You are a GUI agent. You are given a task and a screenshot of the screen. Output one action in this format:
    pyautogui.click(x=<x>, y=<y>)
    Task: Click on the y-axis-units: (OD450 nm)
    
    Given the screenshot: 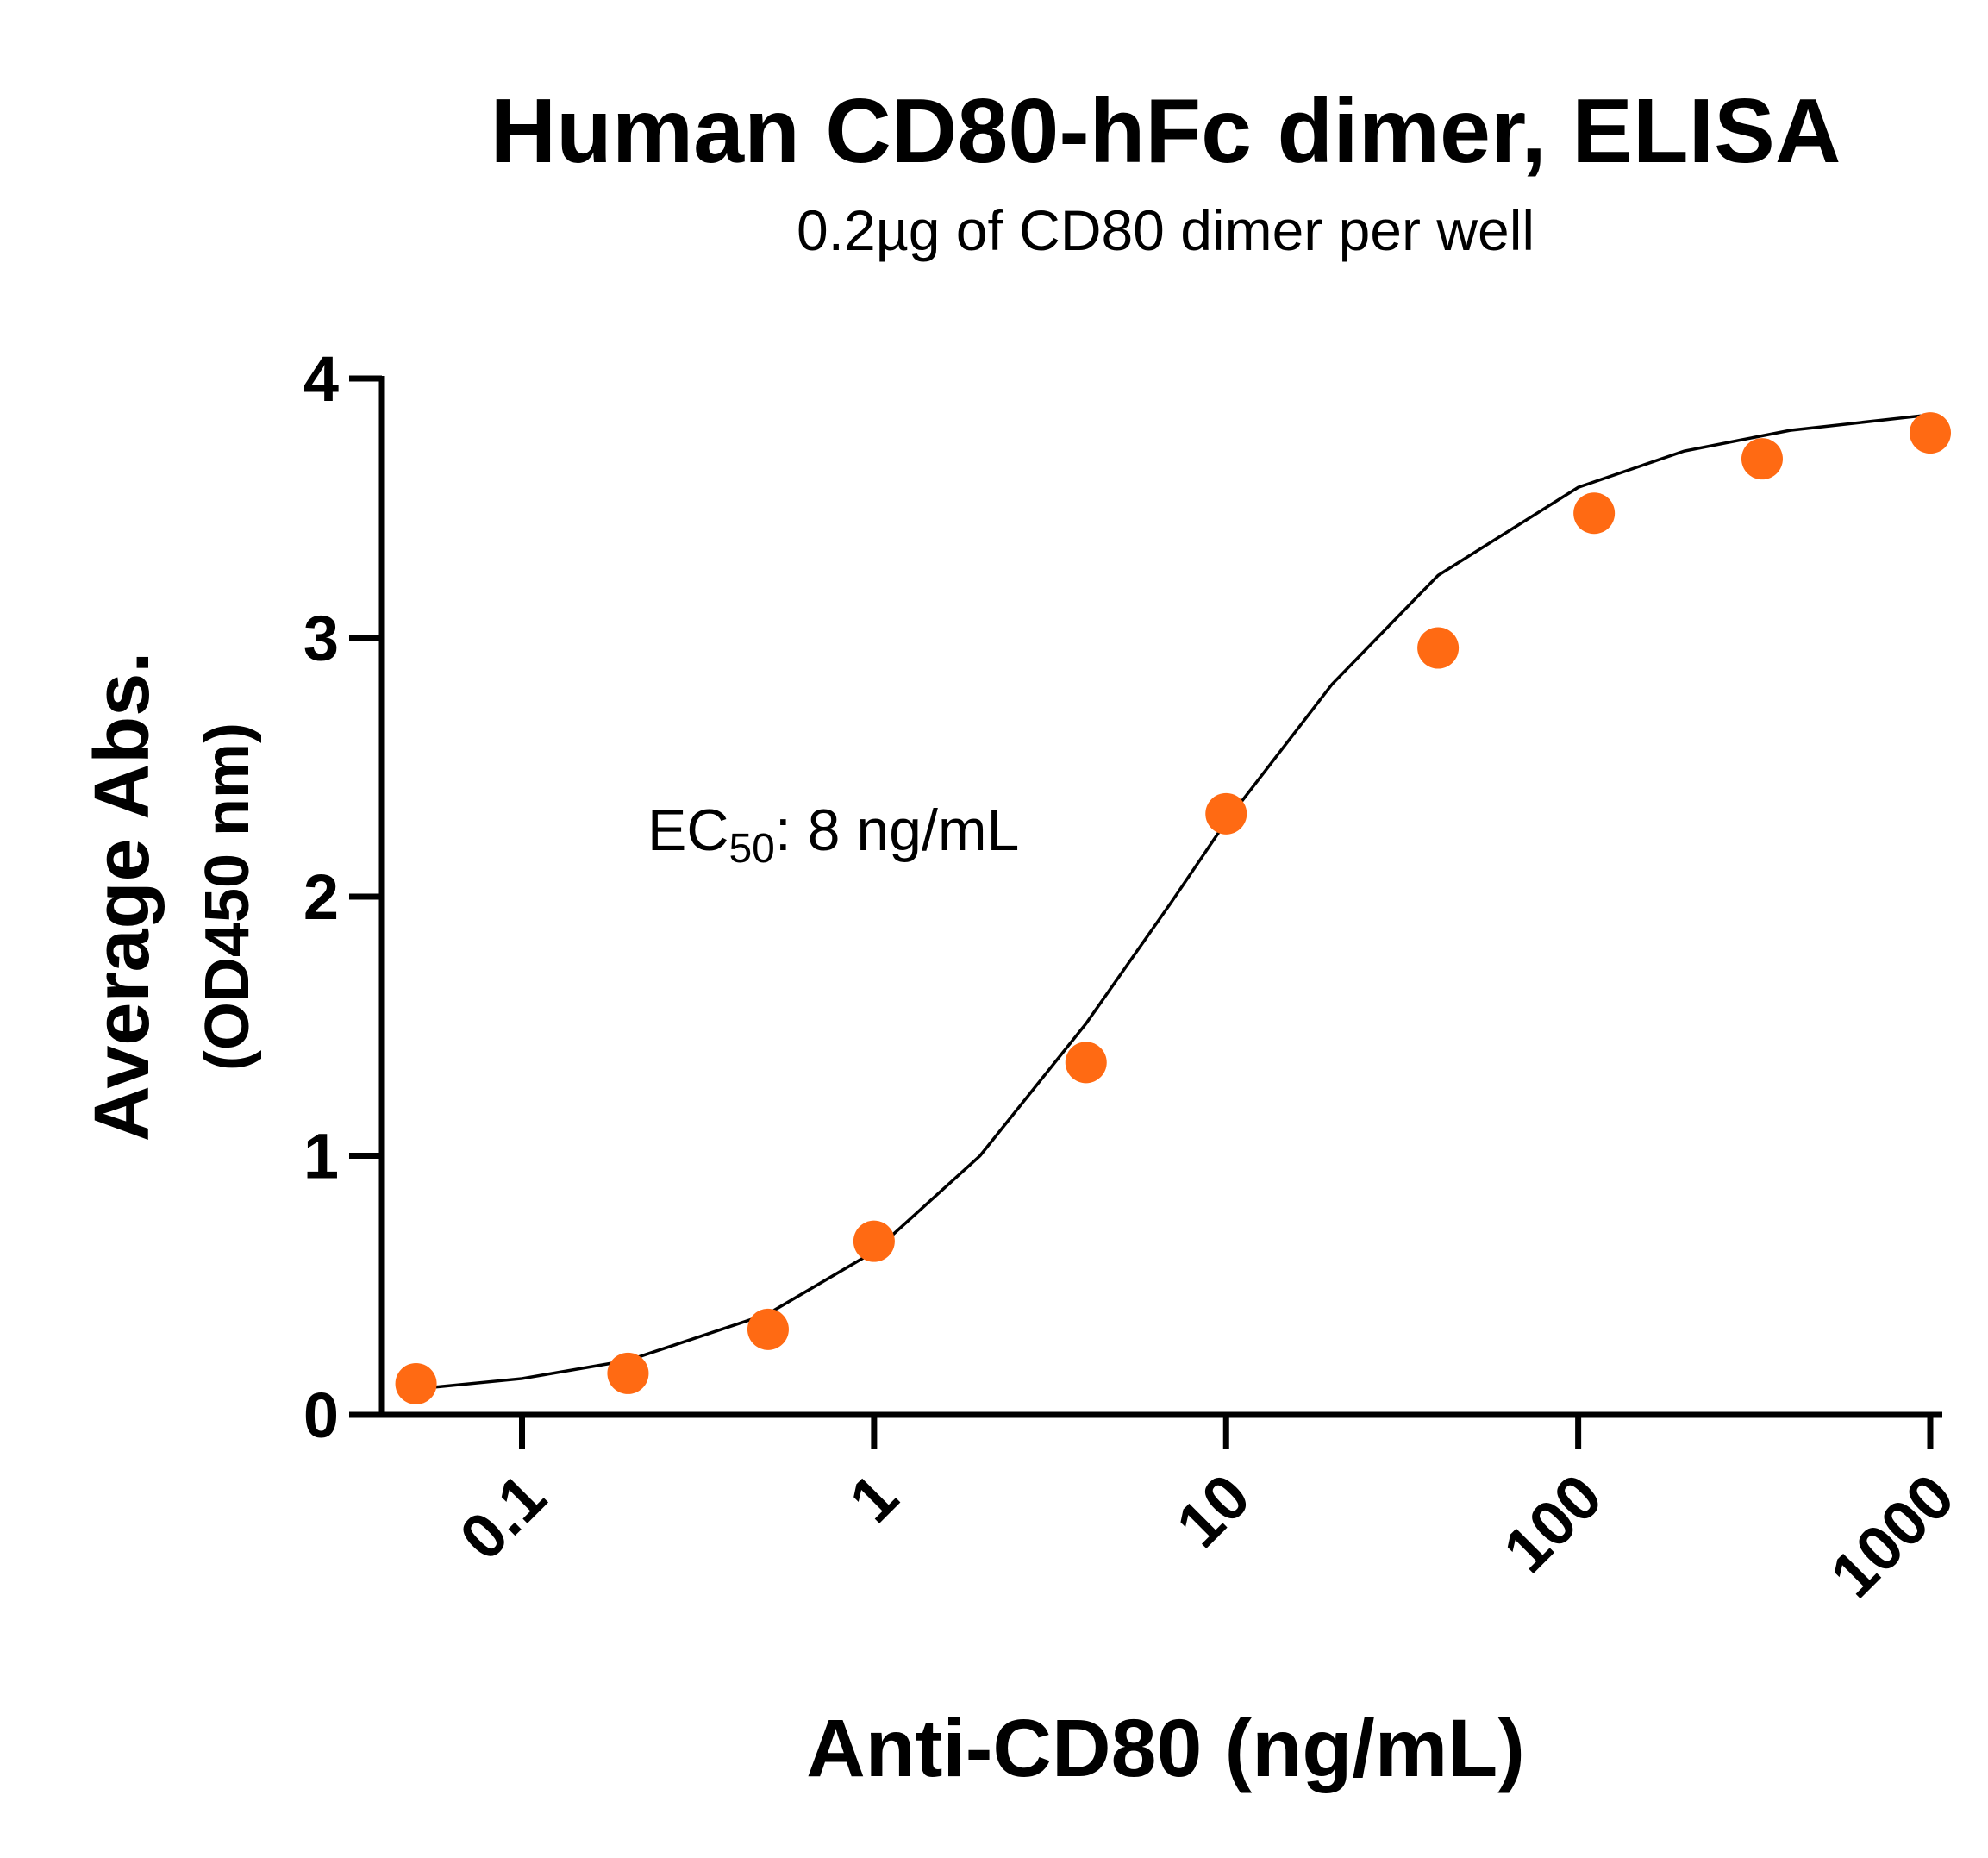 What is the action you would take?
    pyautogui.click(x=228, y=897)
    